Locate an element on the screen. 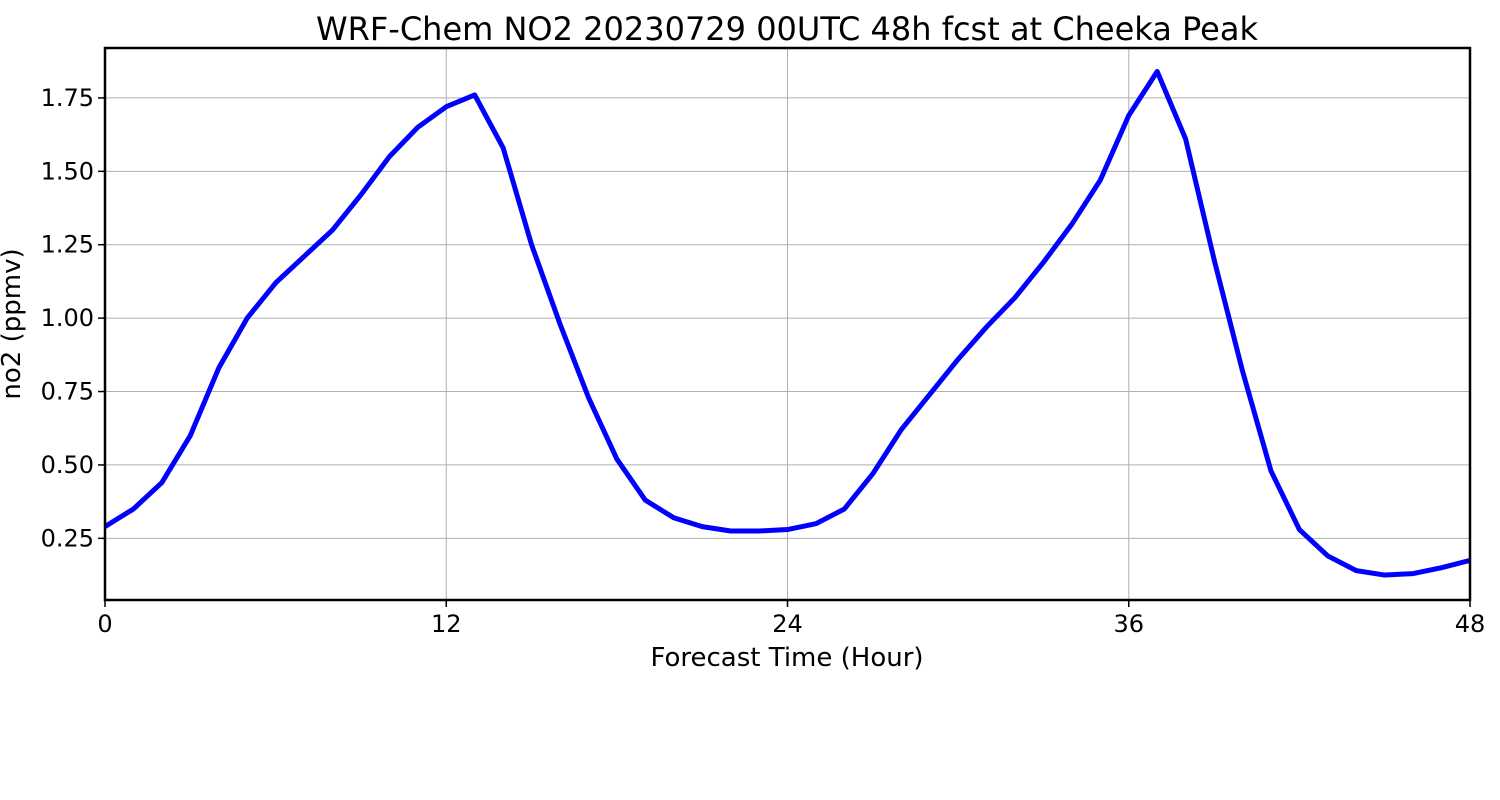  y-tick-label: 0.25 is located at coordinates (67, 538).